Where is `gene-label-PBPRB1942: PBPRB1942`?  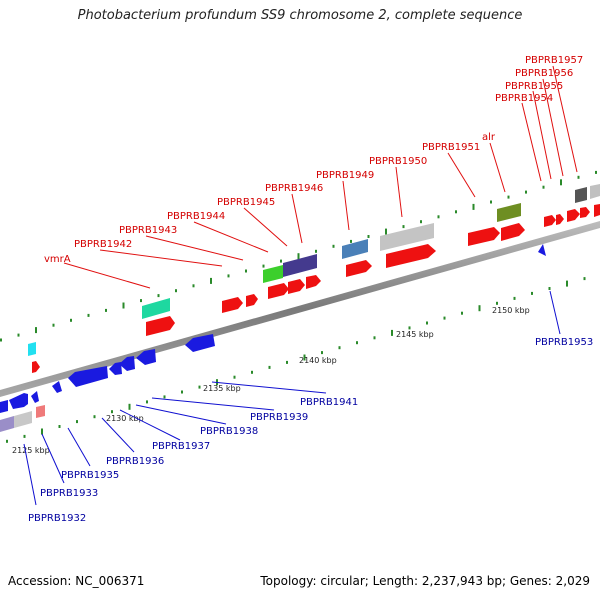 gene-label-PBPRB1942: PBPRB1942 is located at coordinates (103, 244).